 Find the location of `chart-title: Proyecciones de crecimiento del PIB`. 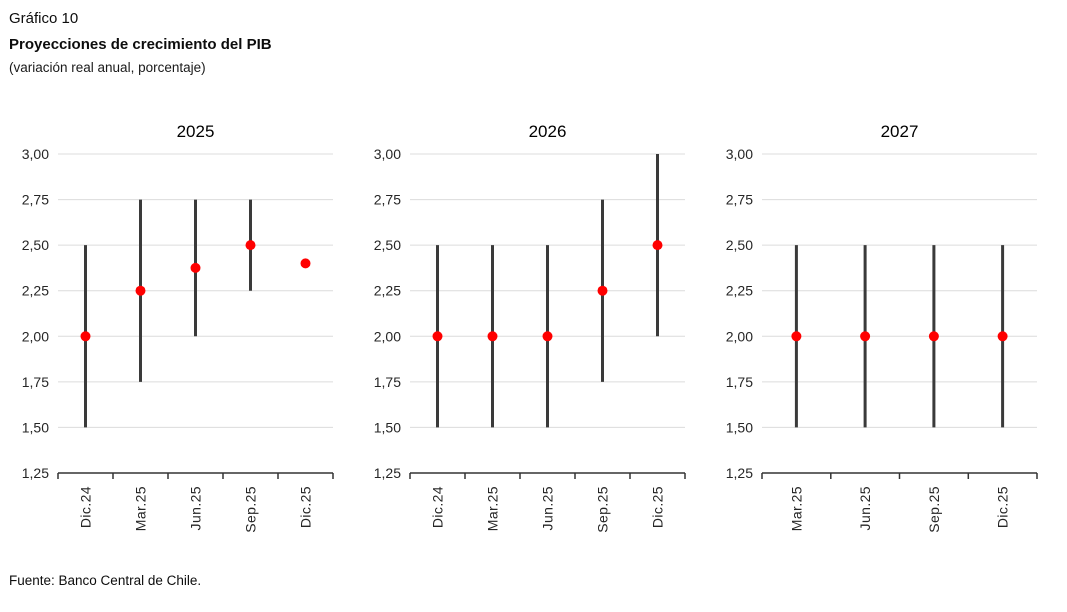

chart-title: Proyecciones de crecimiento del PIB is located at coordinates (140, 44).